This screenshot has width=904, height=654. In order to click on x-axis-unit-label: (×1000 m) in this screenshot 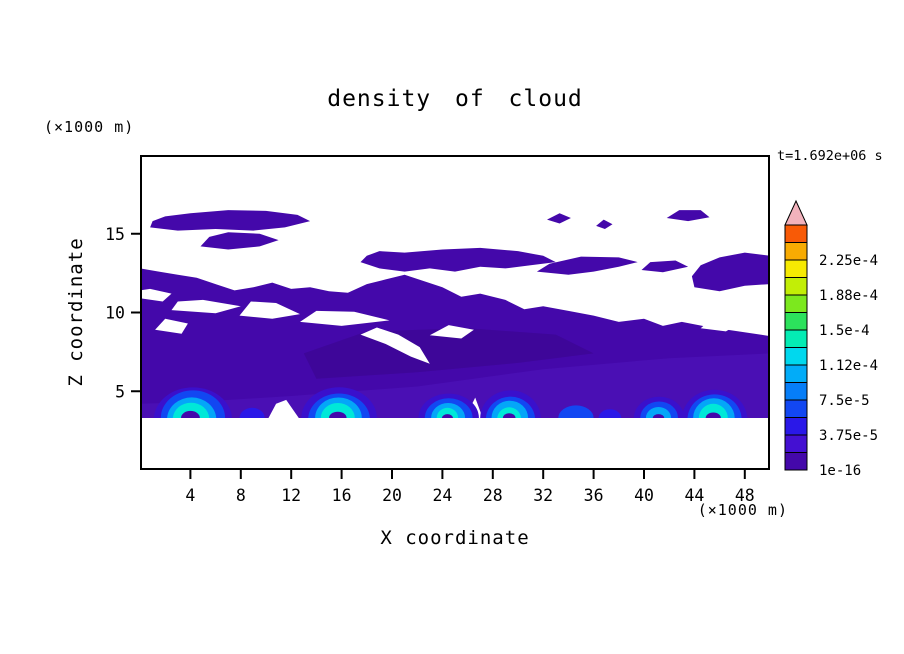, I will do `click(742, 510)`.